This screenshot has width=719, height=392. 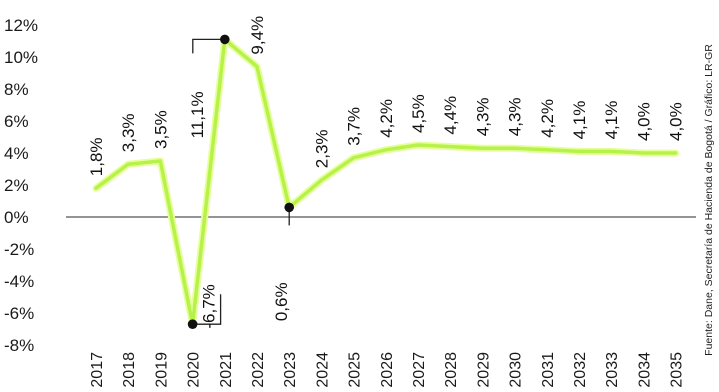 What do you see at coordinates (19, 249) in the screenshot?
I see `y-tick-label: -2%` at bounding box center [19, 249].